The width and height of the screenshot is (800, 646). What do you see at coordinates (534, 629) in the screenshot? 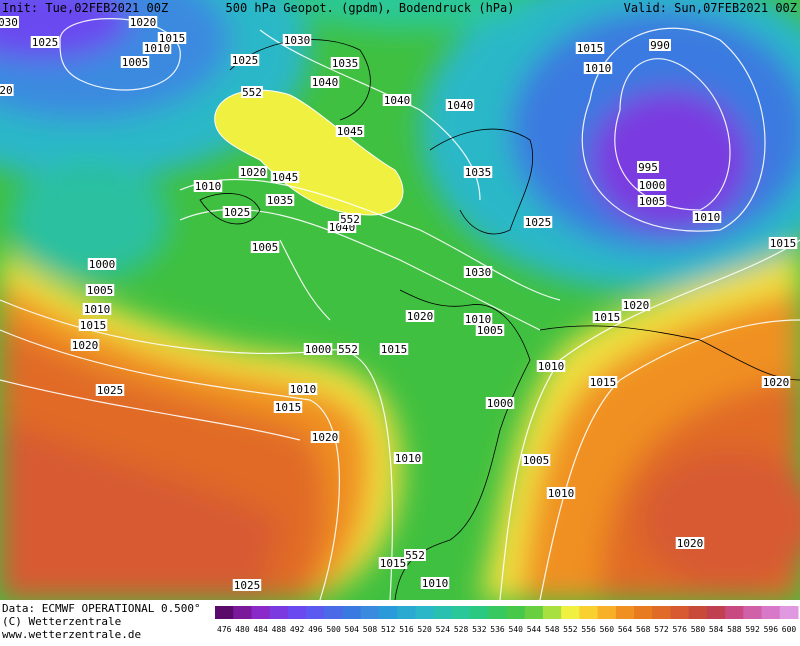
I see `colorbar-label: 544` at bounding box center [534, 629].